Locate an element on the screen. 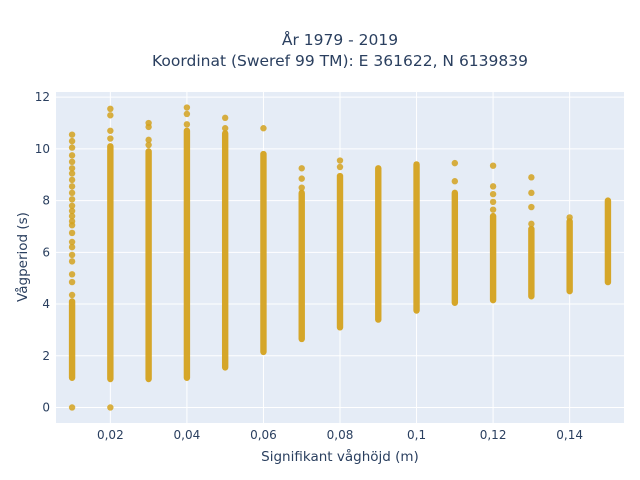  x-axis-title: Signifikant våghöjd (m) is located at coordinates (340, 456).